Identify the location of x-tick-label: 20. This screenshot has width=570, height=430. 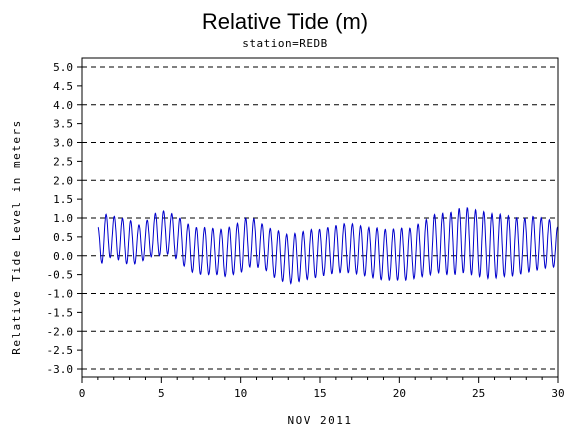
(399, 393).